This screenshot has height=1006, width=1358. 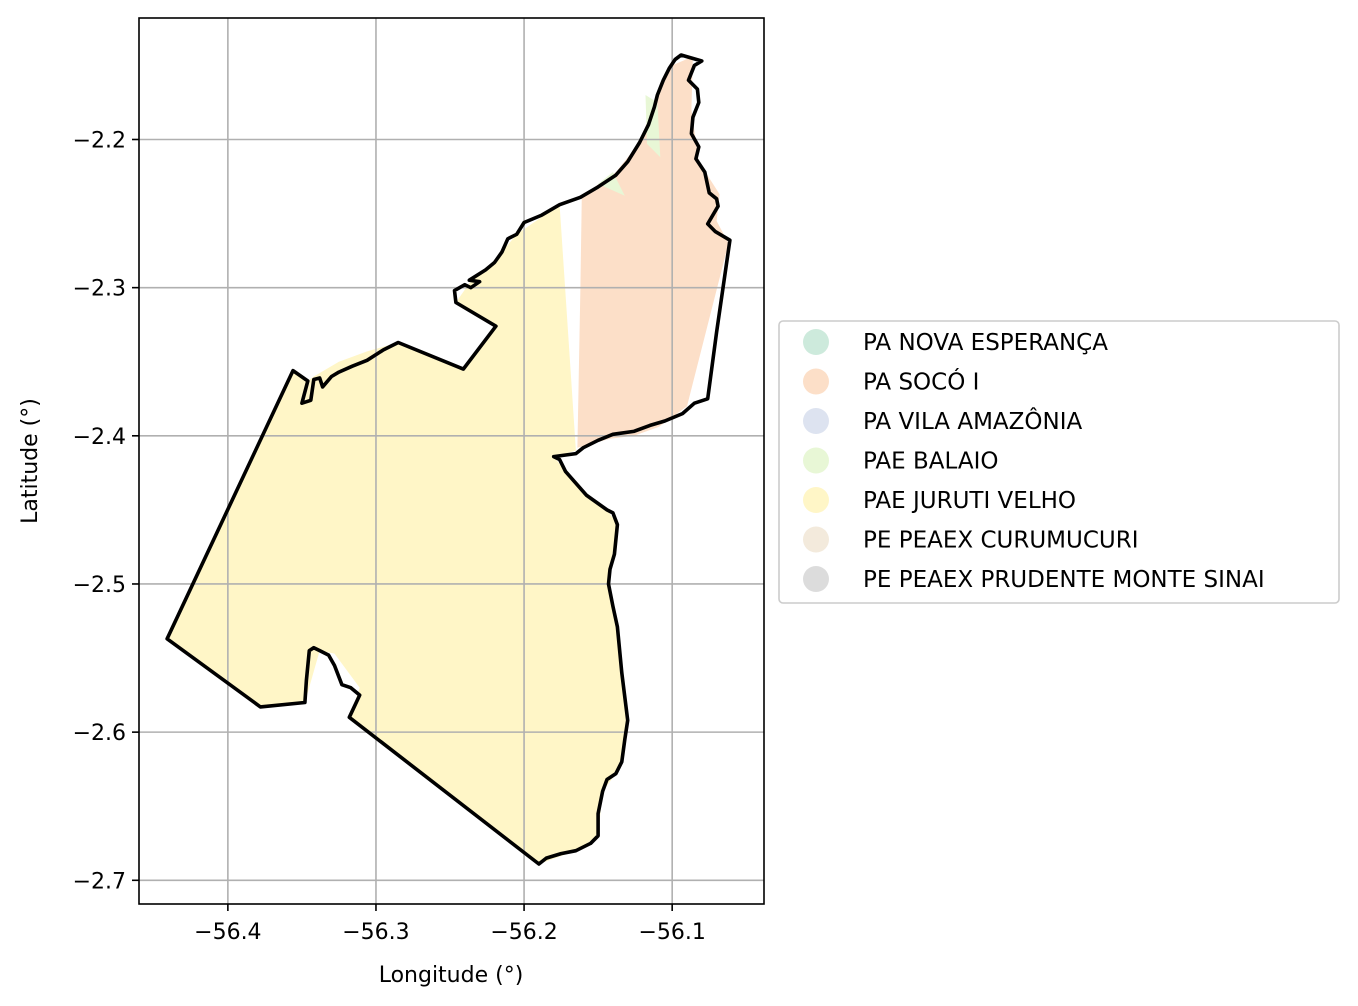 What do you see at coordinates (969, 501) in the screenshot?
I see `legend-label-pae-juruti-velho: PAE JURUTI VELHO` at bounding box center [969, 501].